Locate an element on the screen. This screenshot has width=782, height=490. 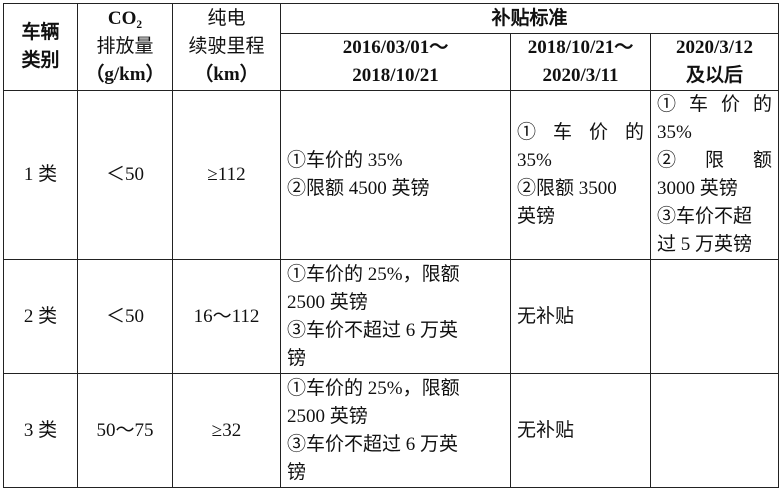
header-line: 车辆 is located at coordinates (40, 32).